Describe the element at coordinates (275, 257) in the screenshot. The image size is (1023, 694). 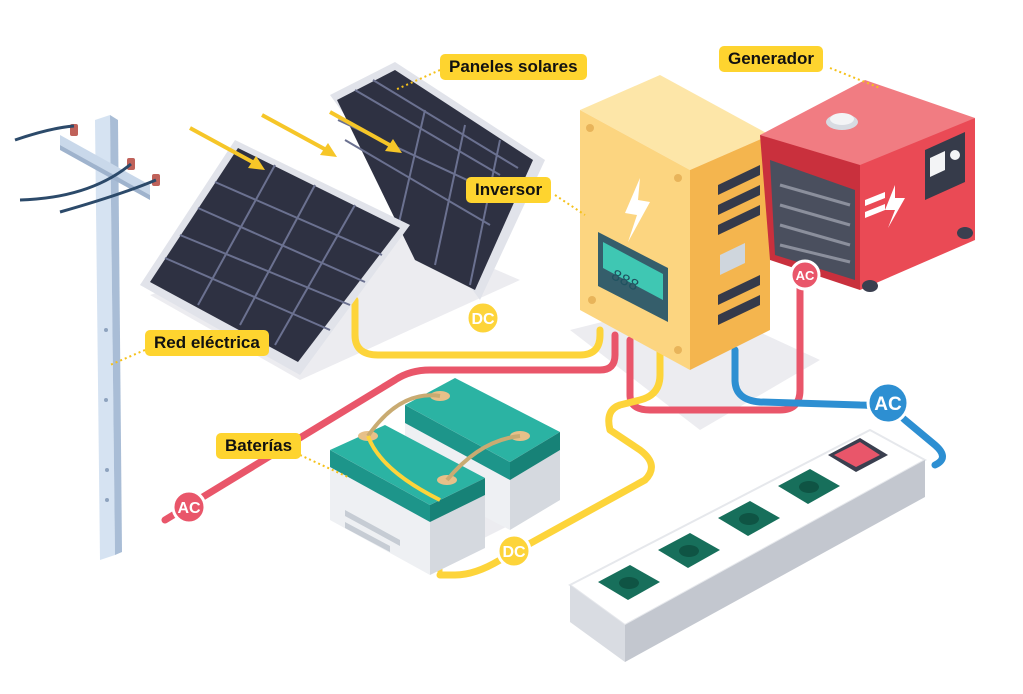
I see `solar-panel-front` at that location.